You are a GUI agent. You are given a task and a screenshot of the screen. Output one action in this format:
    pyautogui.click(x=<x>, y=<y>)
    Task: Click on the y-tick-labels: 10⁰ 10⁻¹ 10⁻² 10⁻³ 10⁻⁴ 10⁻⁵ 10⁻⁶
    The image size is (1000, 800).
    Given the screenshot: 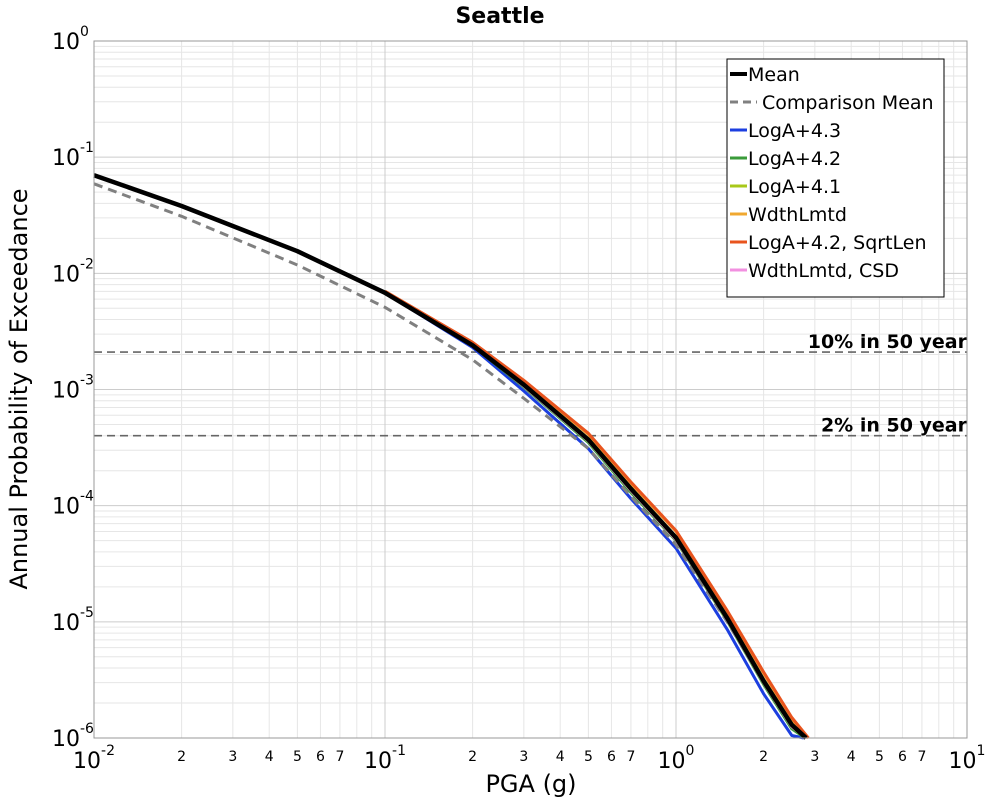 What is the action you would take?
    pyautogui.click(x=73, y=388)
    